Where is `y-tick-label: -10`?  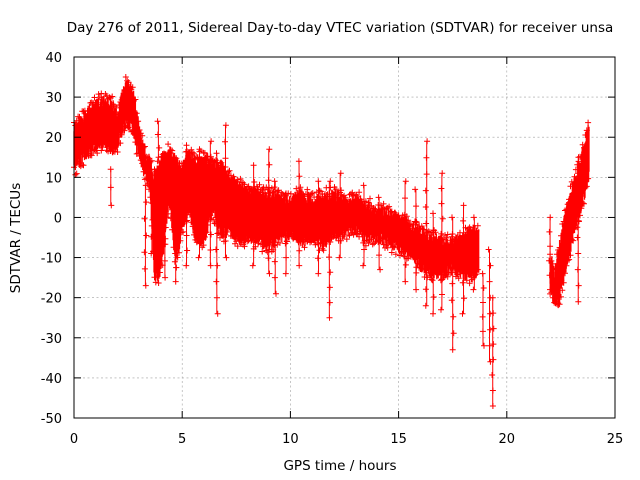 y-tick-label: -10 is located at coordinates (51, 259).